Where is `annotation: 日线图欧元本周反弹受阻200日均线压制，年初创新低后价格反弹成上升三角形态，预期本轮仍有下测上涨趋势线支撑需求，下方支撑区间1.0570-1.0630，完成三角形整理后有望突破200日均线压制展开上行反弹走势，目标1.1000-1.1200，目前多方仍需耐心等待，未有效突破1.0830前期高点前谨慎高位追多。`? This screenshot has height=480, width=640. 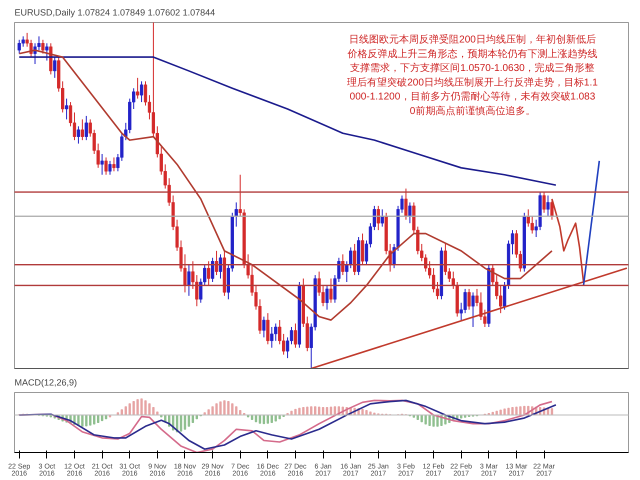 annotation: 日线图欧元本周反弹受阻200日均线压制，年初创新低后价格反弹成上升三角形态，预期本轮仍有下测上涨趋势线支撑需求，下方支撑区间1.0570-1.0630，完成三角形整理后有望突破200日均线压制展开上行反弹走势，目标1.1000-1.1200，目前多方仍需耐心等待，未有效突破1.0830前期高点前谨慎高位追多。 is located at coordinates (472, 75).